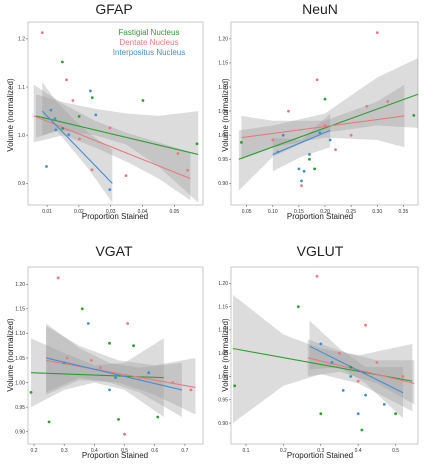 This screenshot has width=426, height=467. Describe the element at coordinates (149, 32) in the screenshot. I see `legend-entry-fastigial: Fastigial Nucleus` at that location.